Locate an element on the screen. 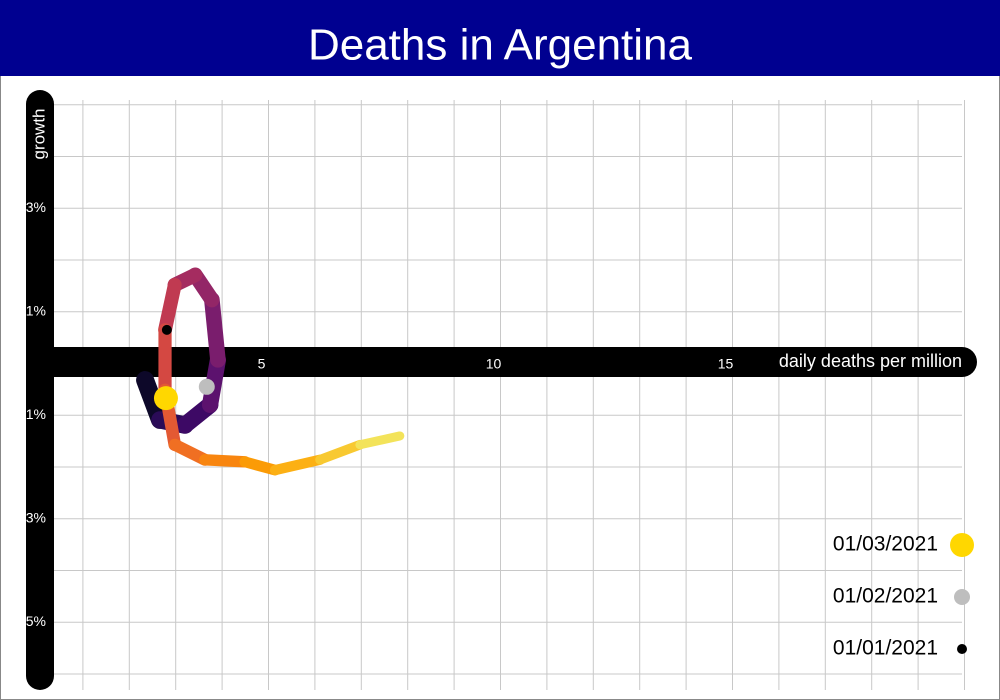  x-tick-label: 10 is located at coordinates (494, 364).